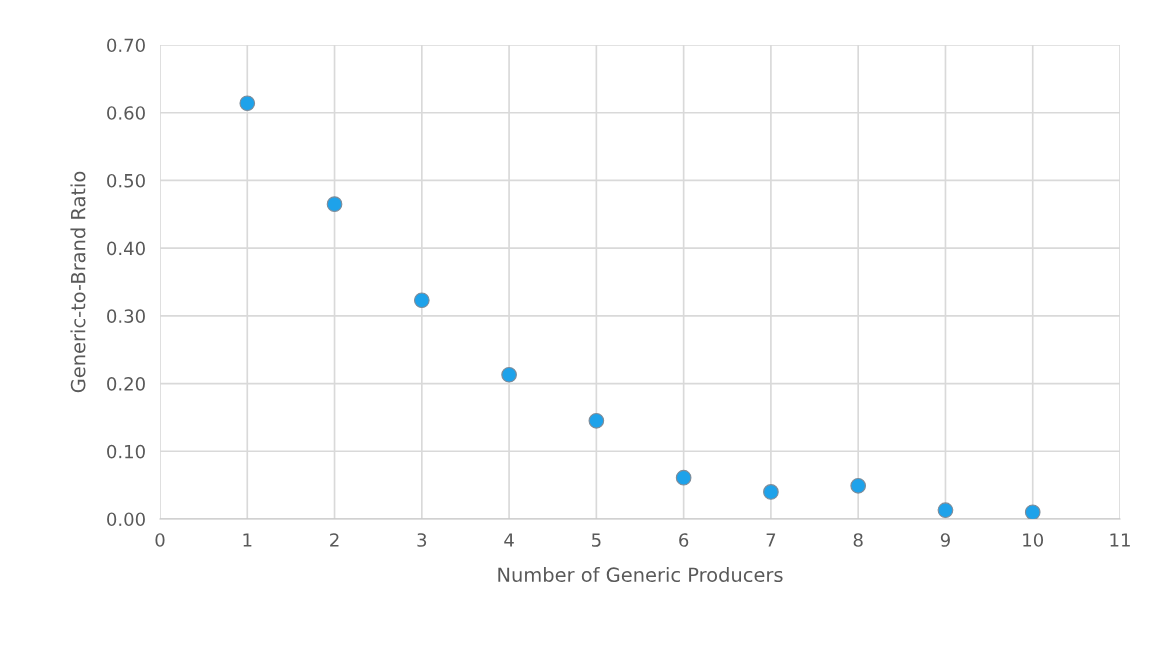  I want to click on x-tick-label: 0, so click(160, 540).